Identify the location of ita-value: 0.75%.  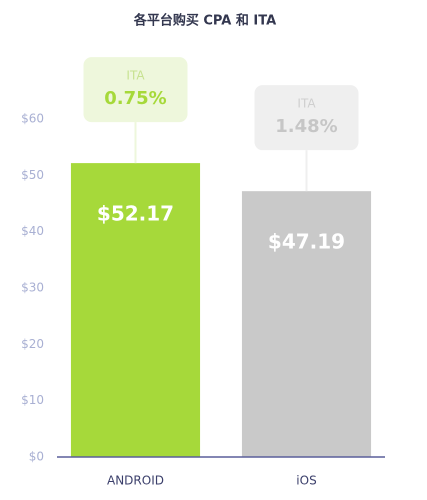
(135, 98).